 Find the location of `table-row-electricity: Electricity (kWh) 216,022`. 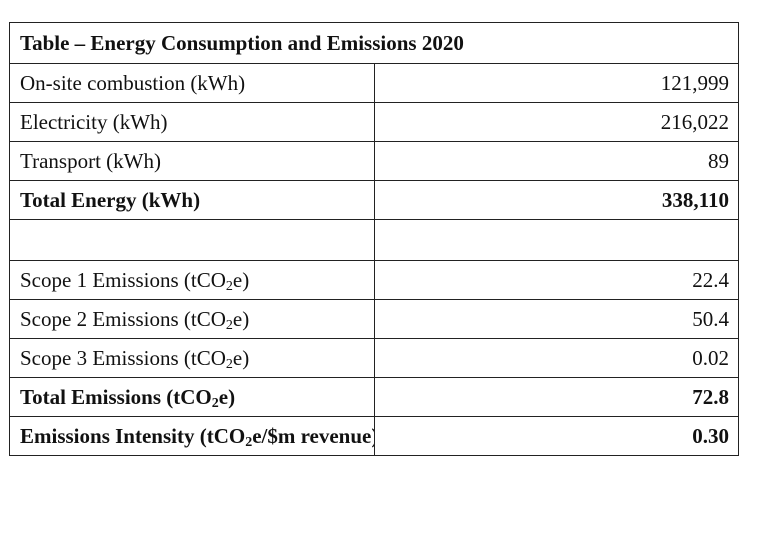

table-row-electricity: Electricity (kWh) 216,022 is located at coordinates (374, 122).